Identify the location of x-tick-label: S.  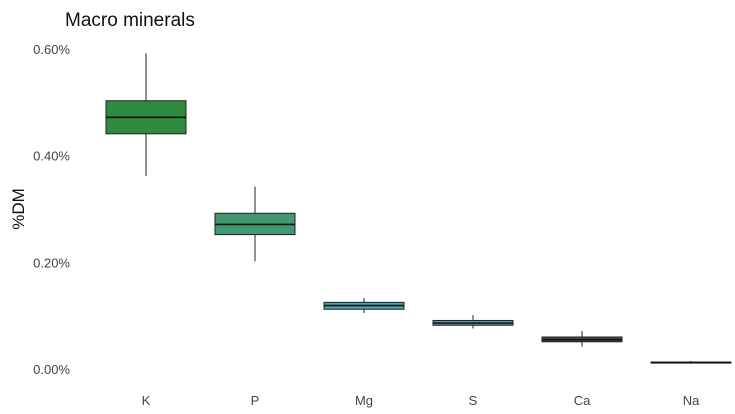
(473, 400).